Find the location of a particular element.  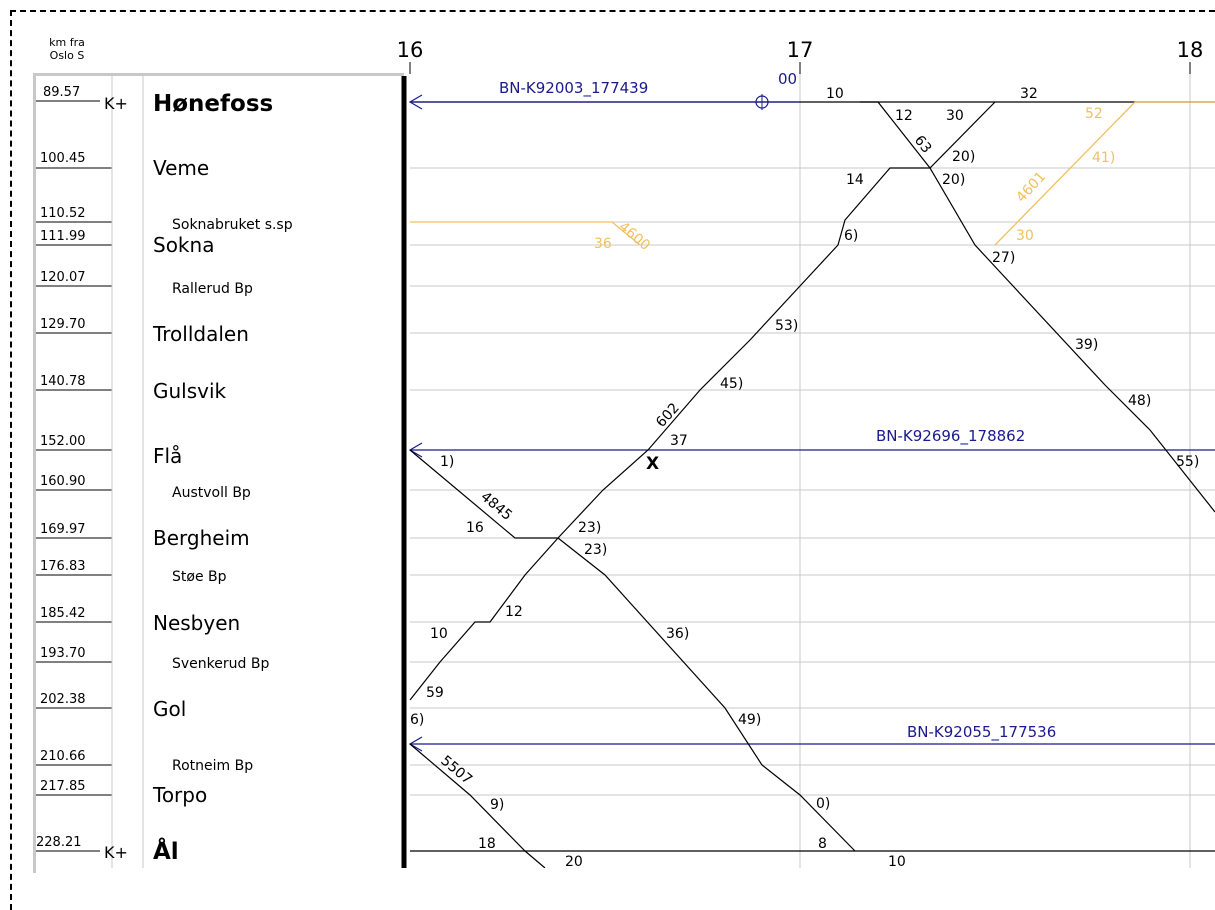

km-gulsvik: 140.78 is located at coordinates (63, 381).